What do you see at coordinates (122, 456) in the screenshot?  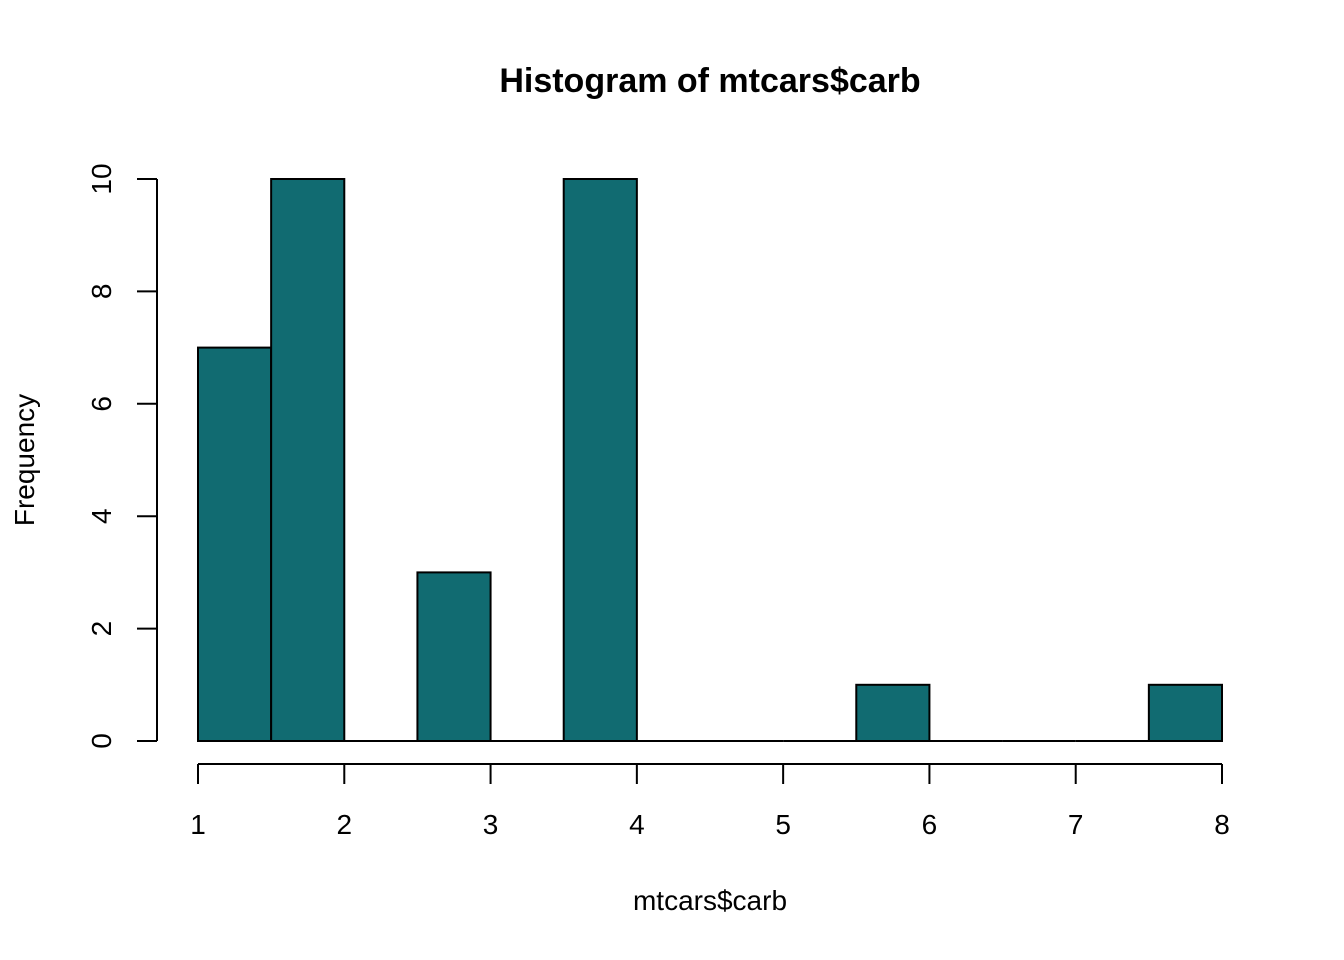 I see `y-axis: 0 2 4 6 8 10` at bounding box center [122, 456].